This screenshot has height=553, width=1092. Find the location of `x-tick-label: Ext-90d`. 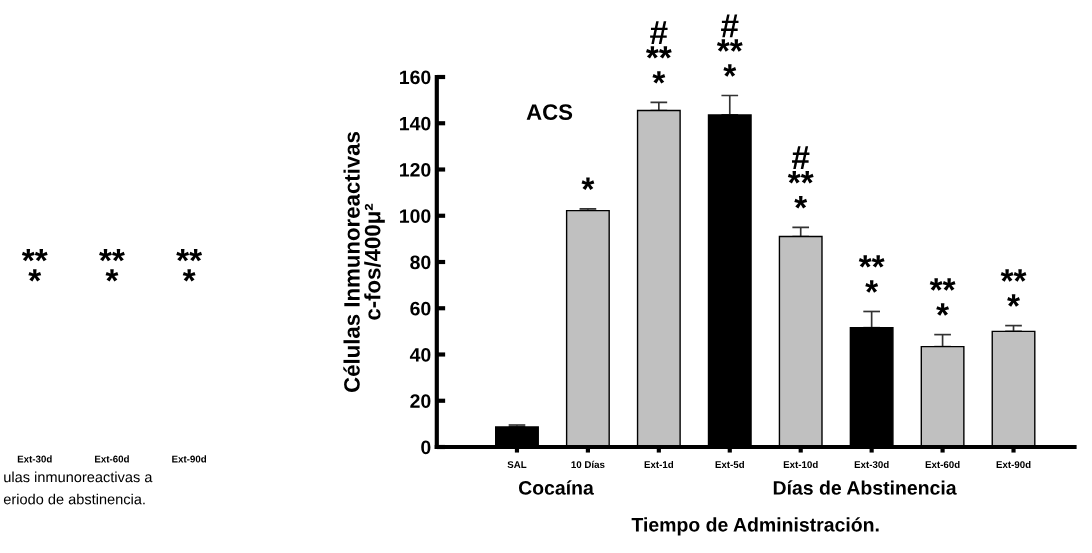

x-tick-label: Ext-90d is located at coordinates (1013, 464).